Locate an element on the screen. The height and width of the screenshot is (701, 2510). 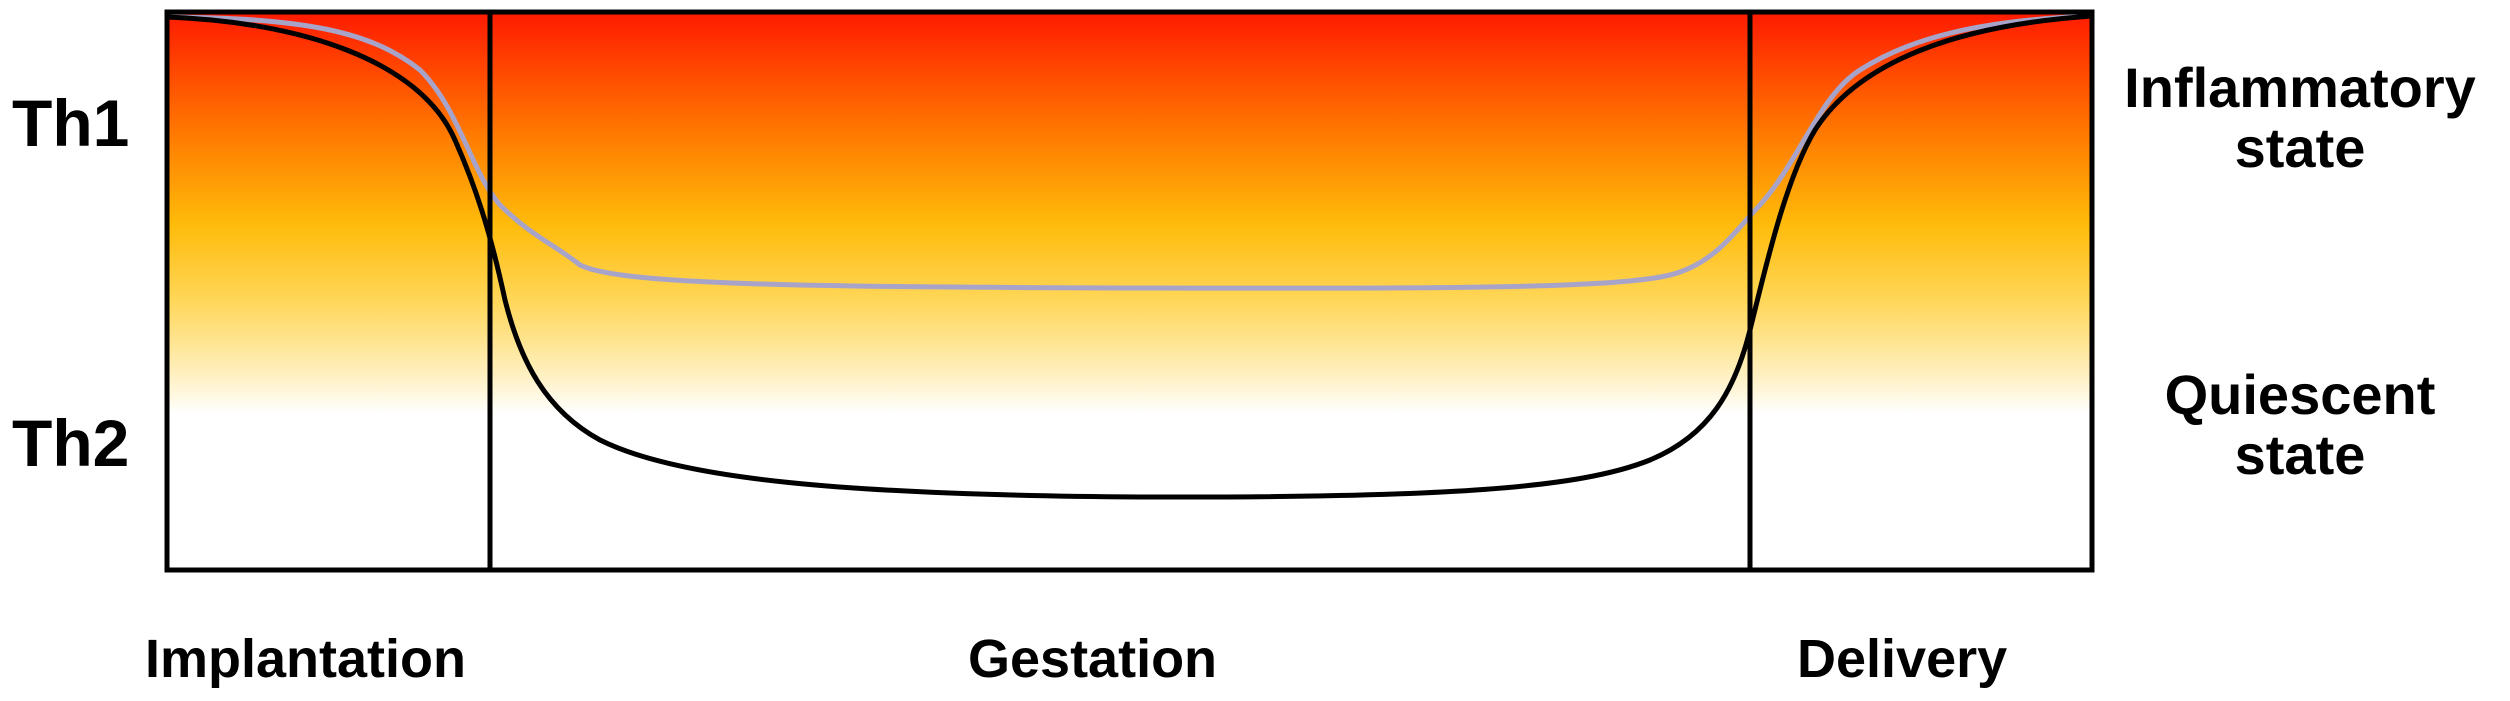
inflammatory-state-line2: state is located at coordinates (2300, 147).